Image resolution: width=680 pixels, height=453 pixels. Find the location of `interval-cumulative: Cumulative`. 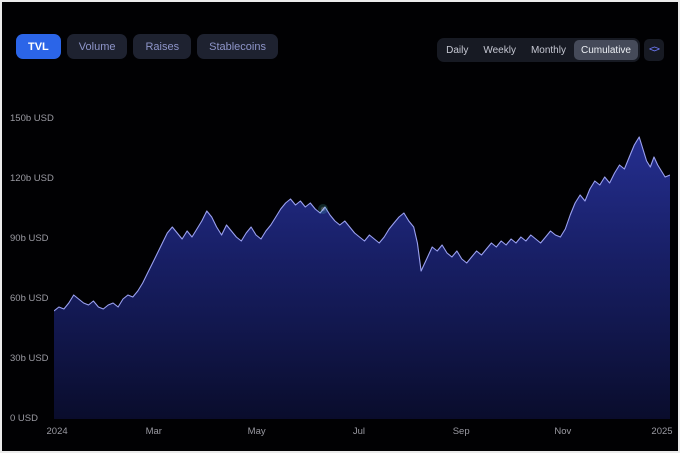

interval-cumulative: Cumulative is located at coordinates (605, 50).